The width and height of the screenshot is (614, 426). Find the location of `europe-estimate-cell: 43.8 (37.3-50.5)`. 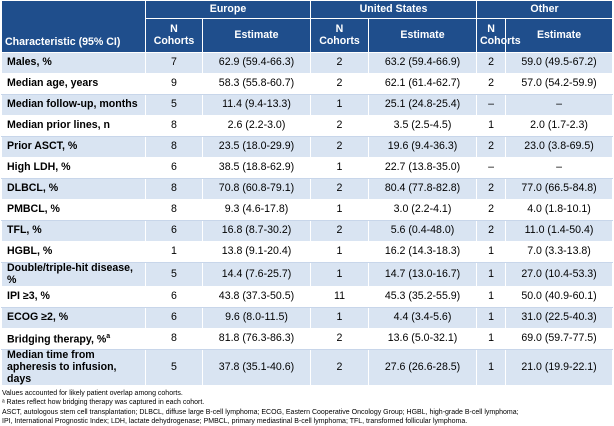

europe-estimate-cell: 43.8 (37.3-50.5) is located at coordinates (256, 297).